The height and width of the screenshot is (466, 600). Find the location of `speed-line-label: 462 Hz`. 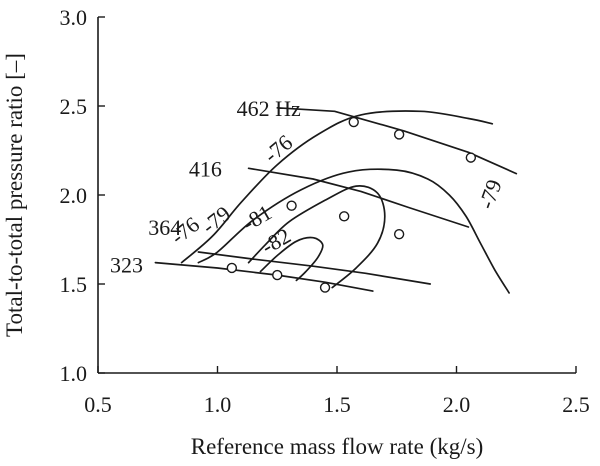

speed-line-label: 462 Hz is located at coordinates (269, 108).